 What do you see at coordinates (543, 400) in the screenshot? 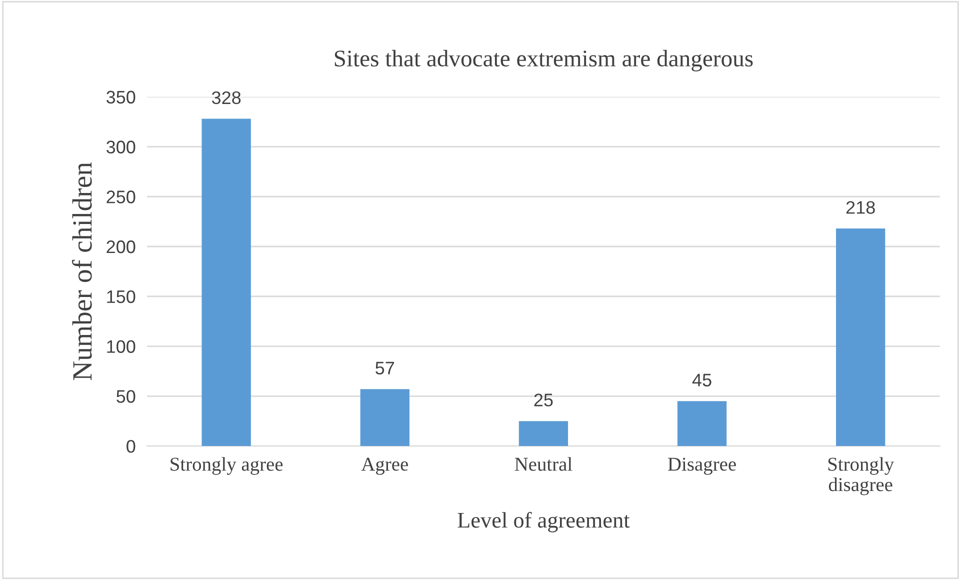
I see `data-label: 25` at bounding box center [543, 400].